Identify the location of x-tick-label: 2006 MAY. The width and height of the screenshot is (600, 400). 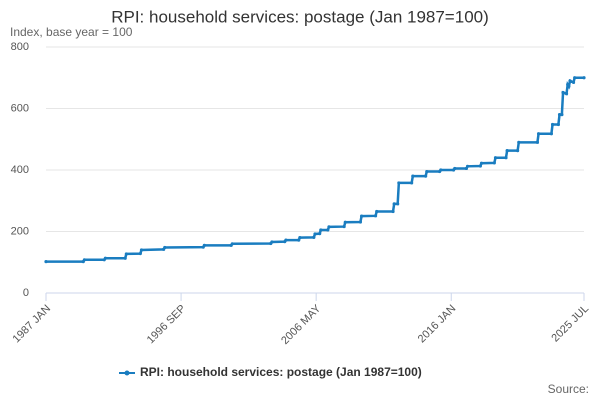
(301, 324).